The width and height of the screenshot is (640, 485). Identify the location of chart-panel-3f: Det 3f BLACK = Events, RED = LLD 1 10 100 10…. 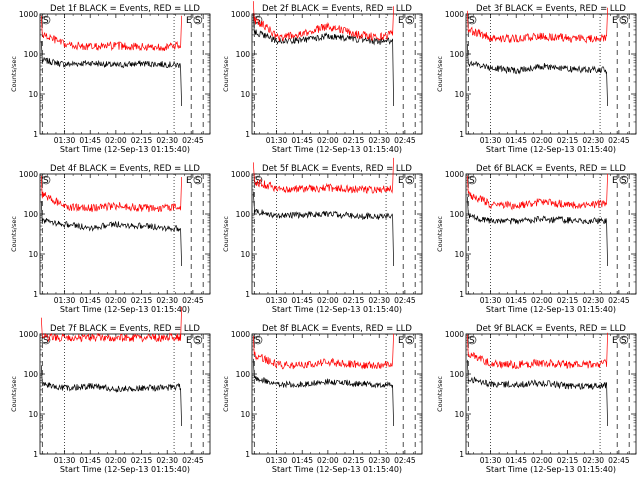
(536, 79).